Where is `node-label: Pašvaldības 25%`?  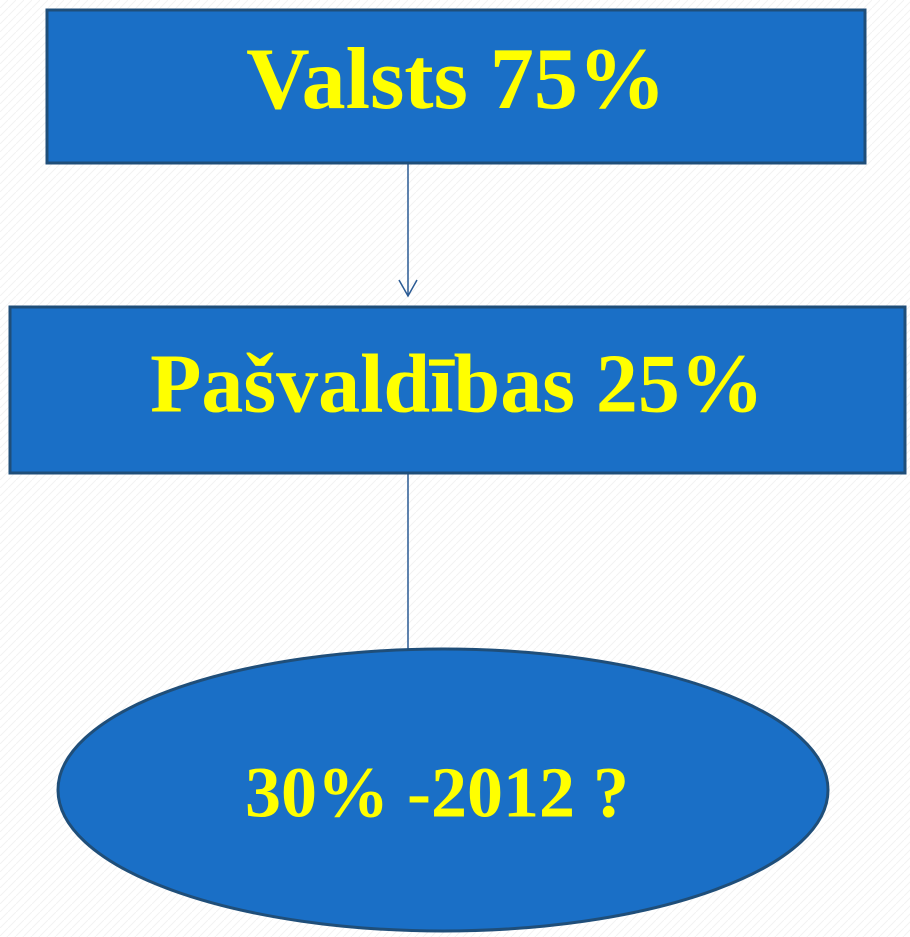
node-label: Pašvaldības 25% is located at coordinates (457, 383).